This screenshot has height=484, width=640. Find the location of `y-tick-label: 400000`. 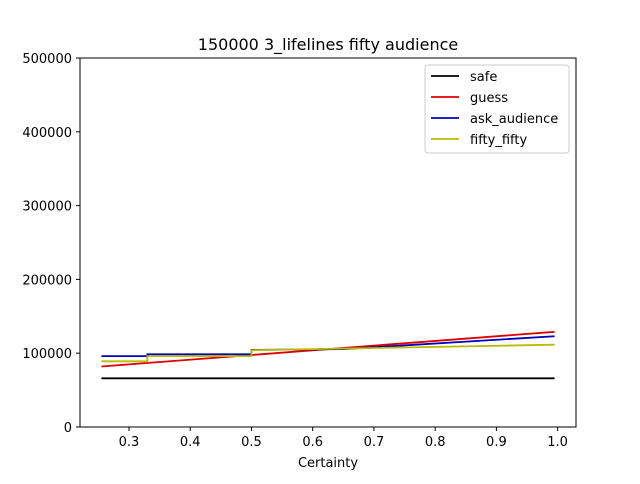

y-tick-label: 400000 is located at coordinates (47, 133).